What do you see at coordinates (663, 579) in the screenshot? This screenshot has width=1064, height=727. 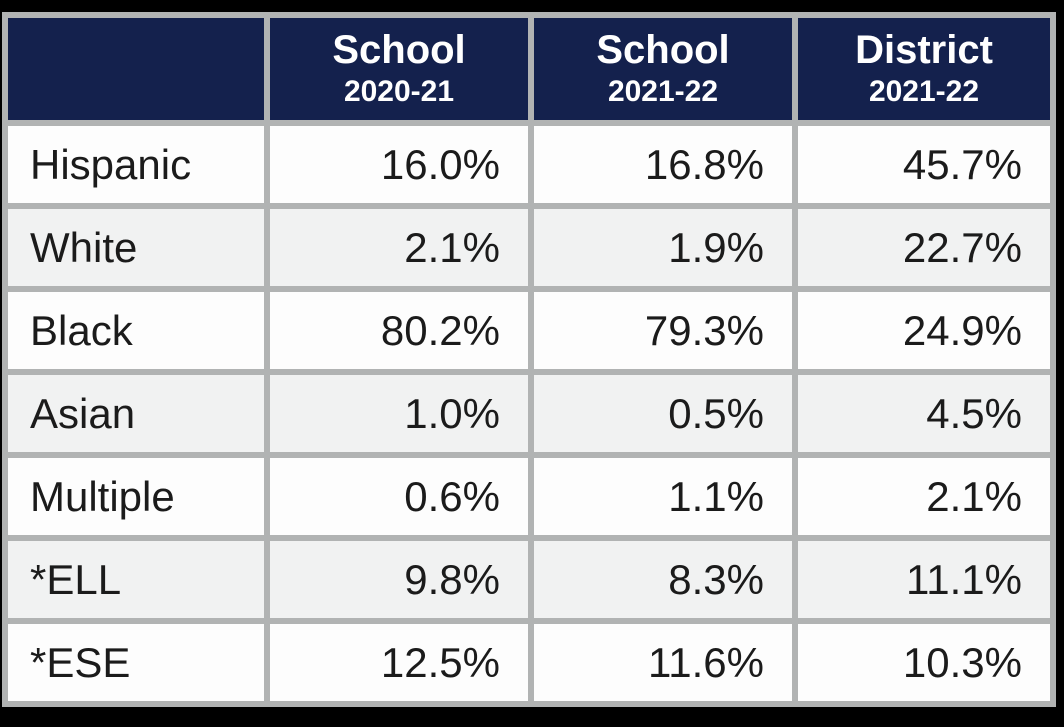 I see `value-cell: 8.3%` at bounding box center [663, 579].